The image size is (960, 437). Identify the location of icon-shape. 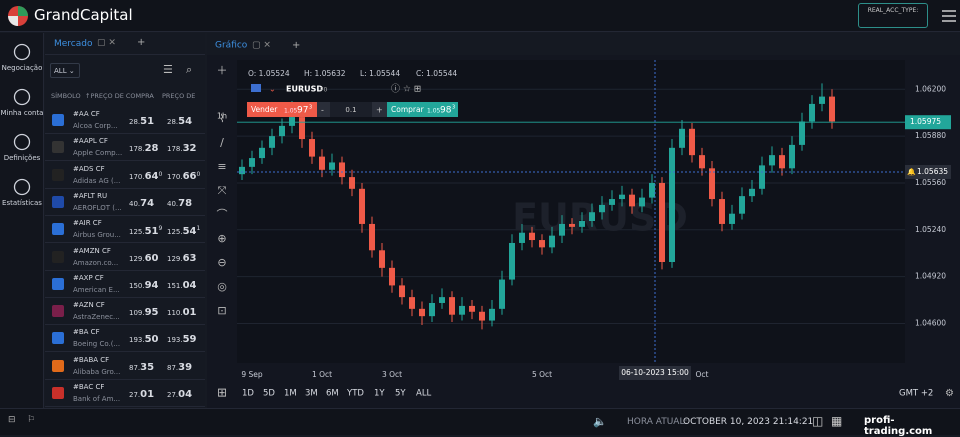
(22, 52).